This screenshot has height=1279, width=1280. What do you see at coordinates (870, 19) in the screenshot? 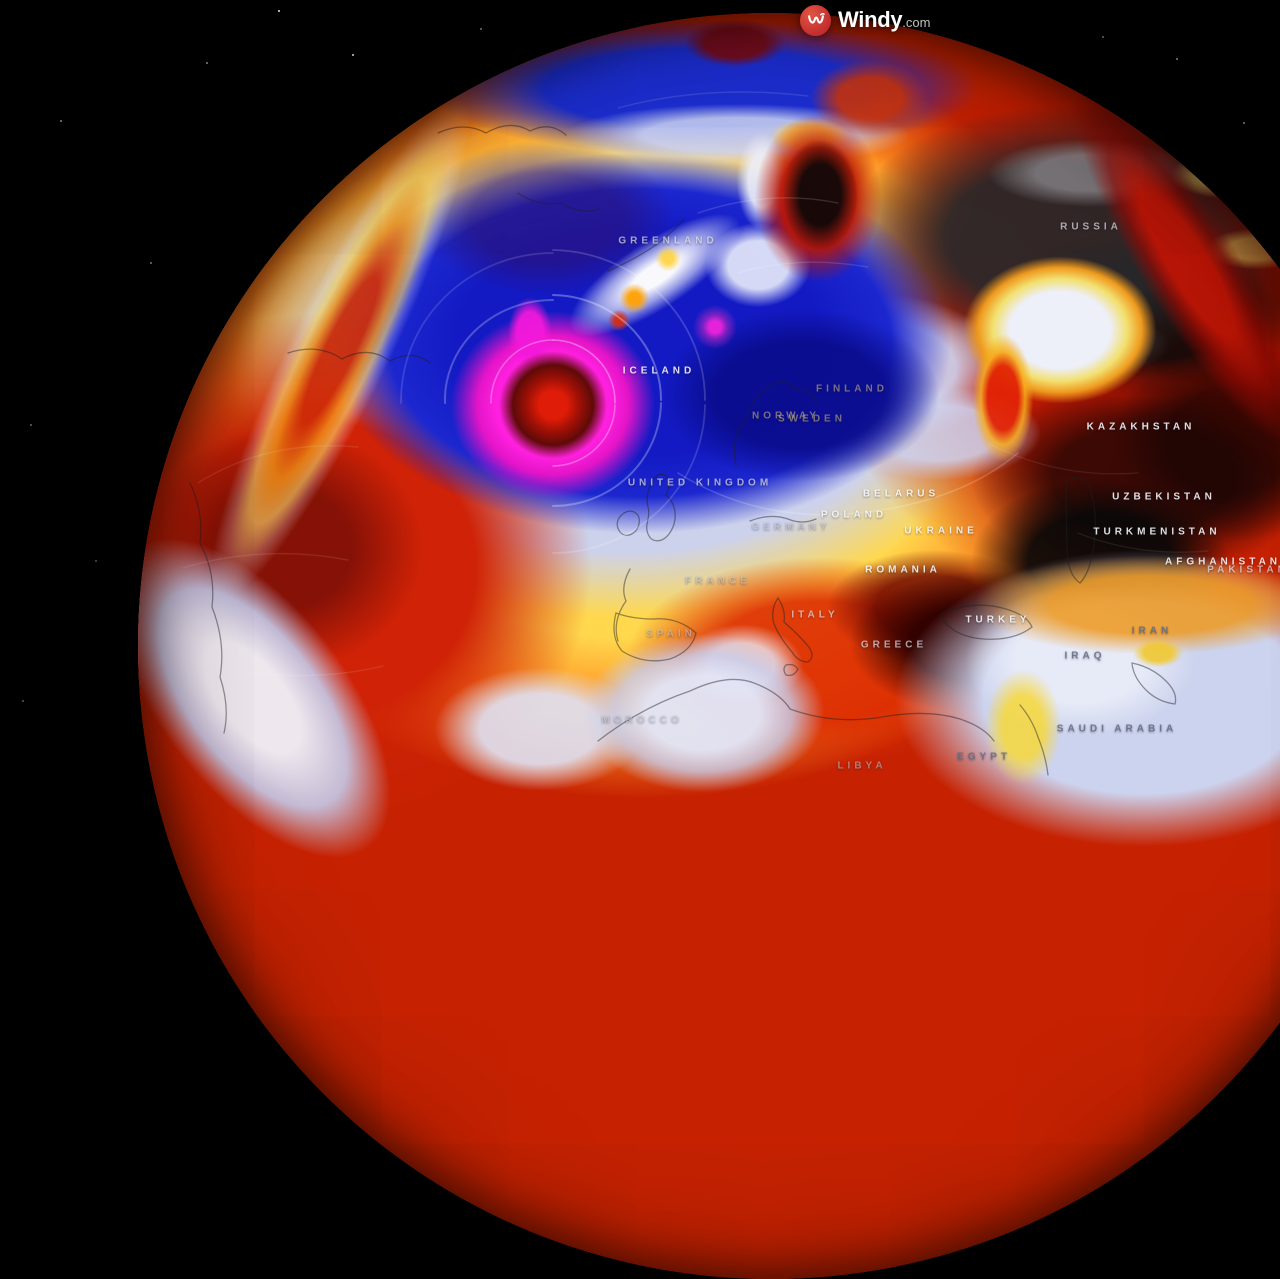
I see `windy-logo-brand: Windy` at bounding box center [870, 19].